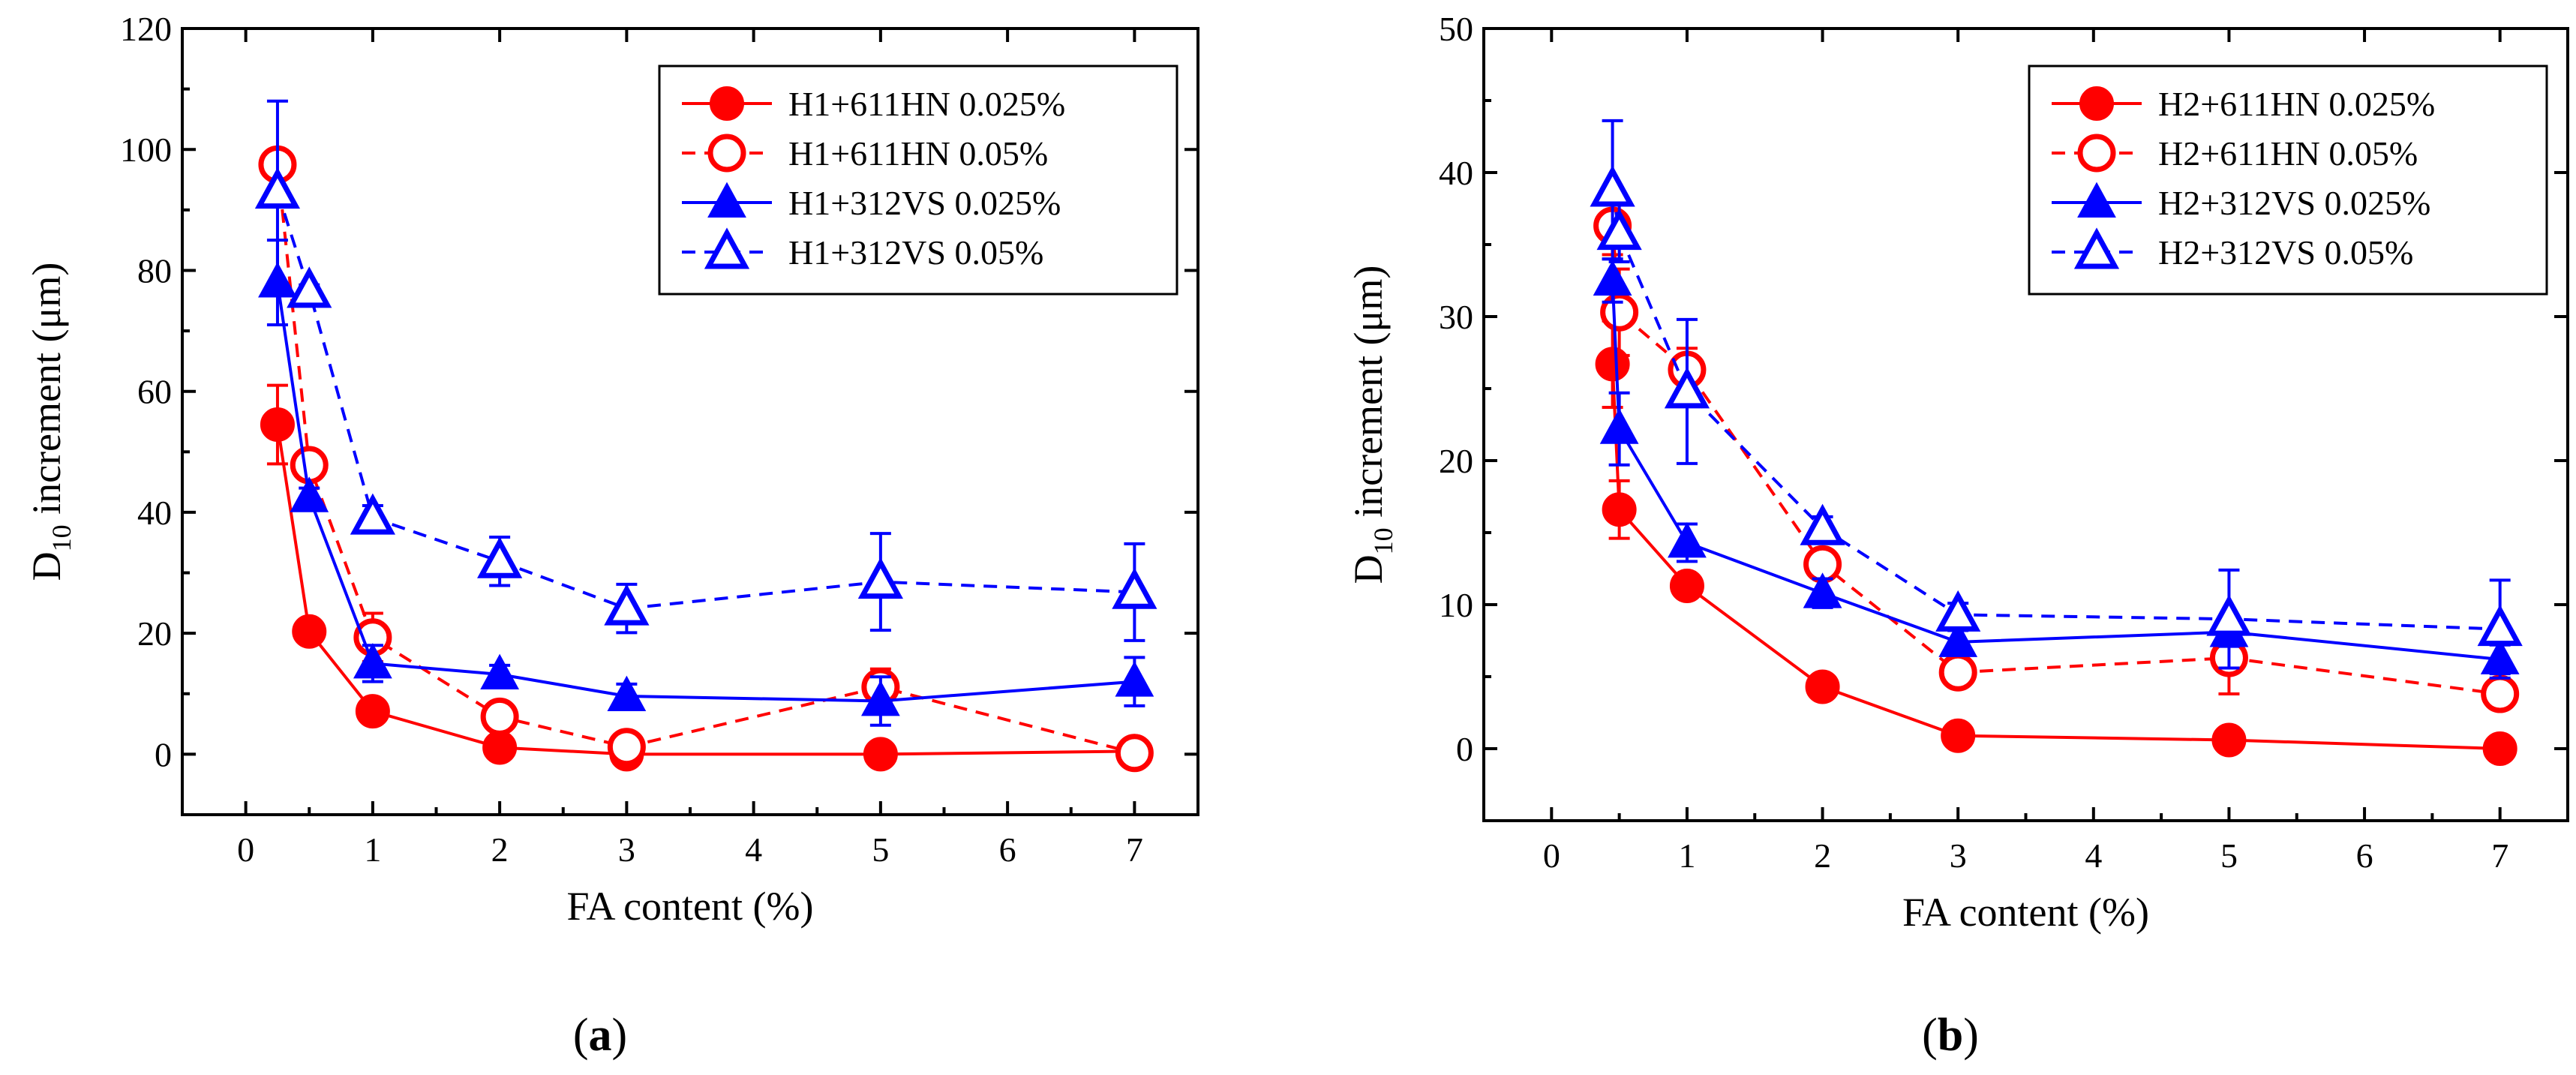 This screenshot has width=2576, height=1075. I want to click on legend-label: H1+312VS 0.05%, so click(915, 252).